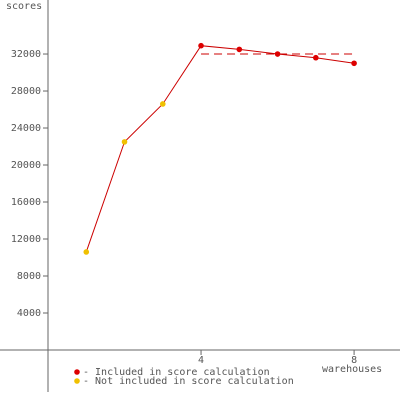  Describe the element at coordinates (201, 360) in the screenshot. I see `x-tick-label: 4` at that location.